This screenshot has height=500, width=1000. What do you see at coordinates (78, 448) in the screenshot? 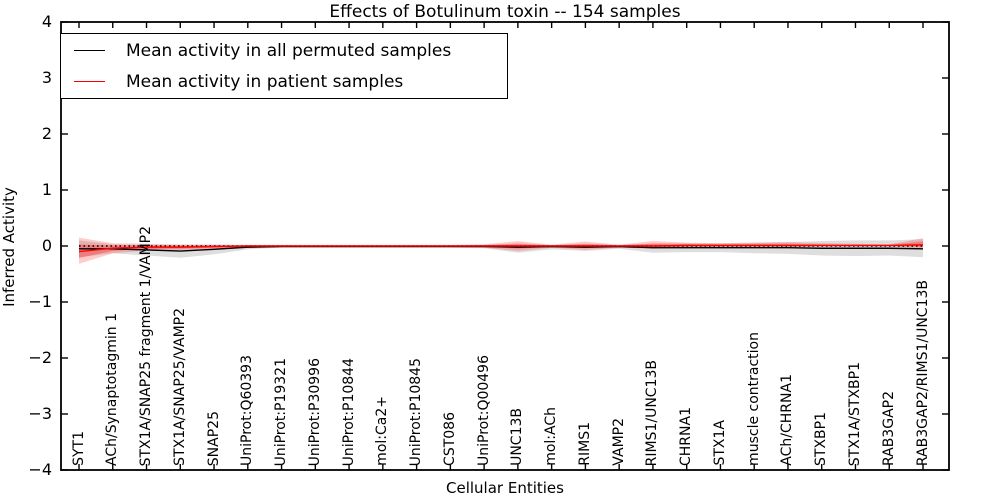
I see `x-tick-label: SYT1` at bounding box center [78, 448].